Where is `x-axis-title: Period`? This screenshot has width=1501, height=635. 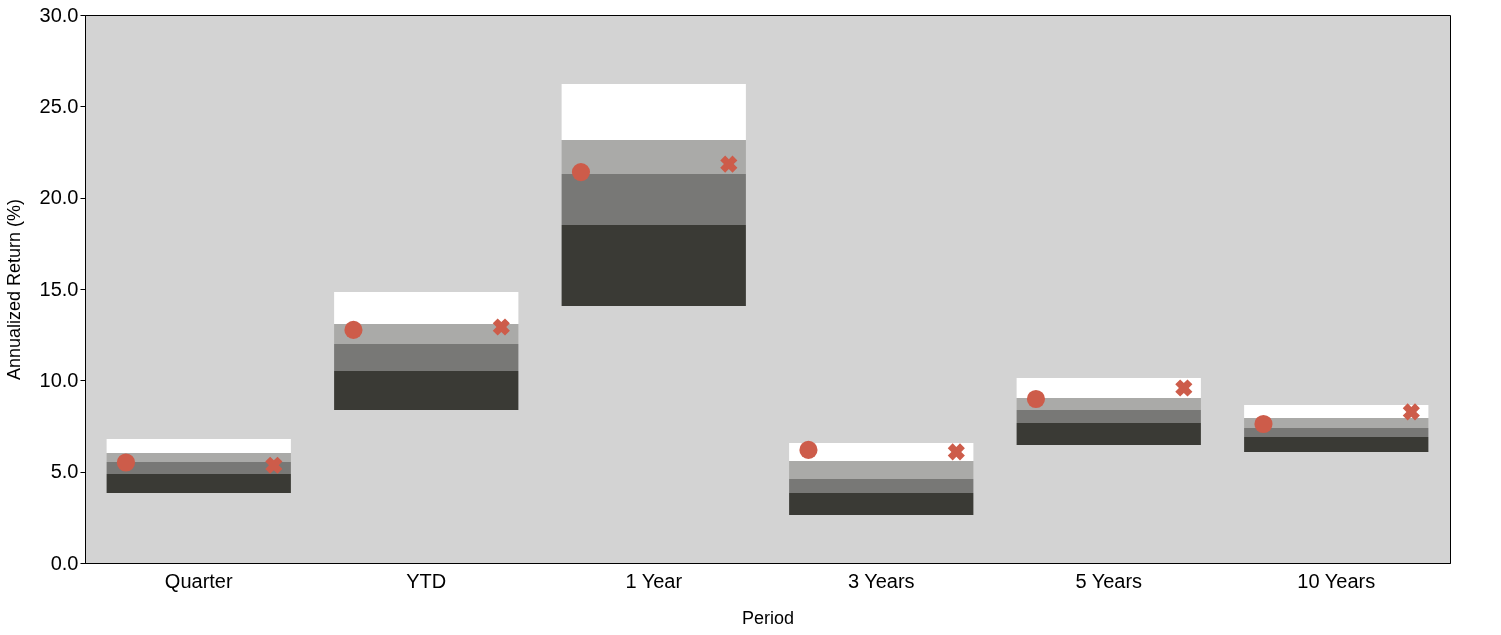
x-axis-title: Period is located at coordinates (768, 617).